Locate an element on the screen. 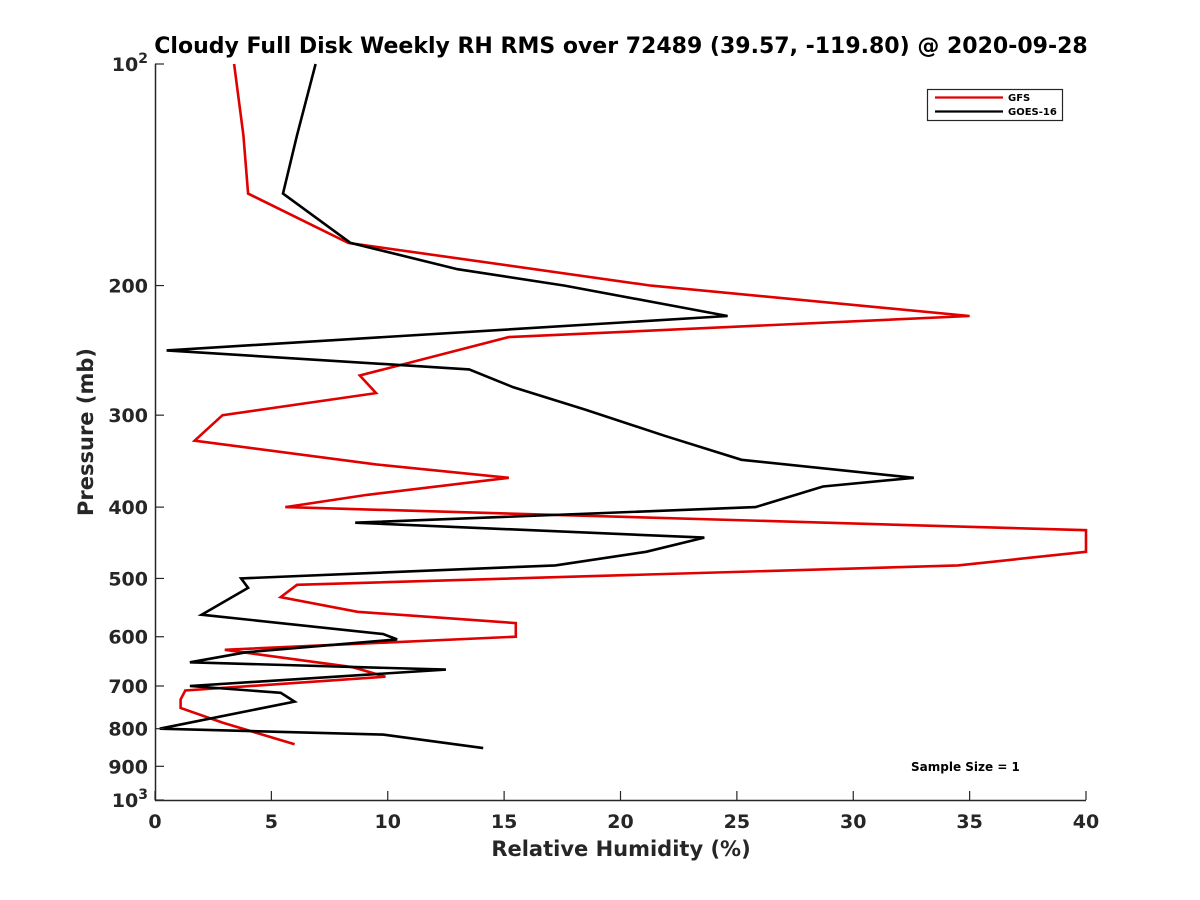  sample-size-annotation: Sample Size = 1 is located at coordinates (965, 767).